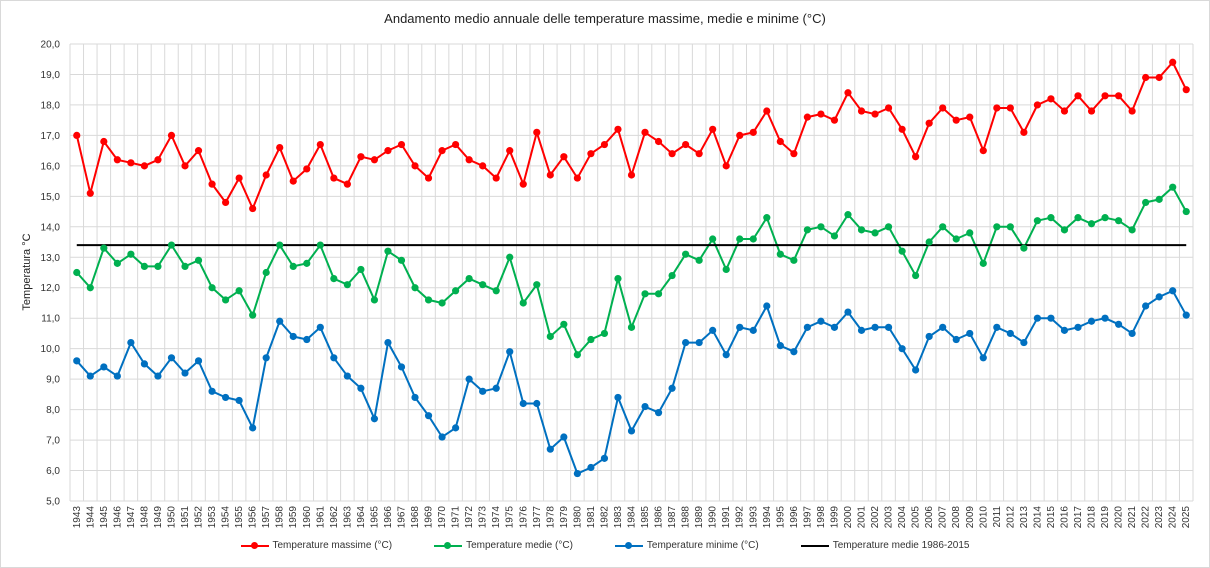  What do you see at coordinates (713, 517) in the screenshot?
I see `x-tick-label: 1990` at bounding box center [713, 517].